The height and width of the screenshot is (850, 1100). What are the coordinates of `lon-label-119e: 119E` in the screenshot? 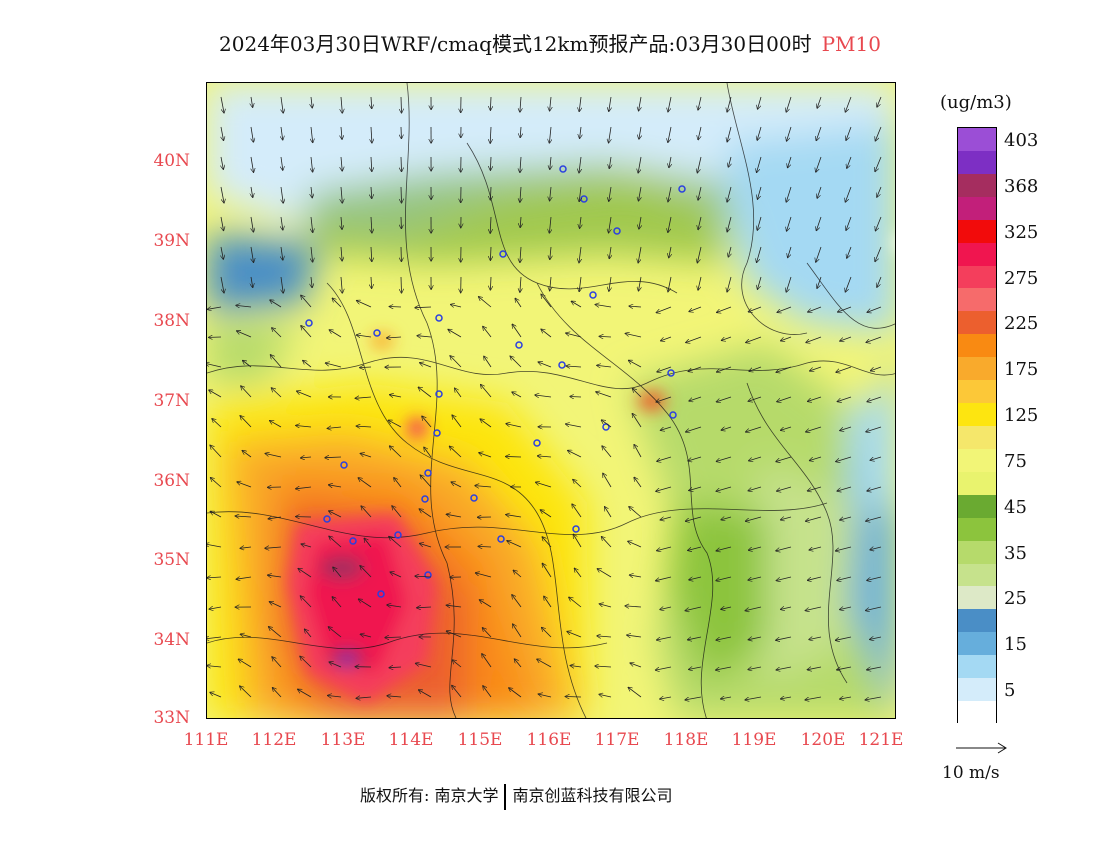 It's located at (754, 740).